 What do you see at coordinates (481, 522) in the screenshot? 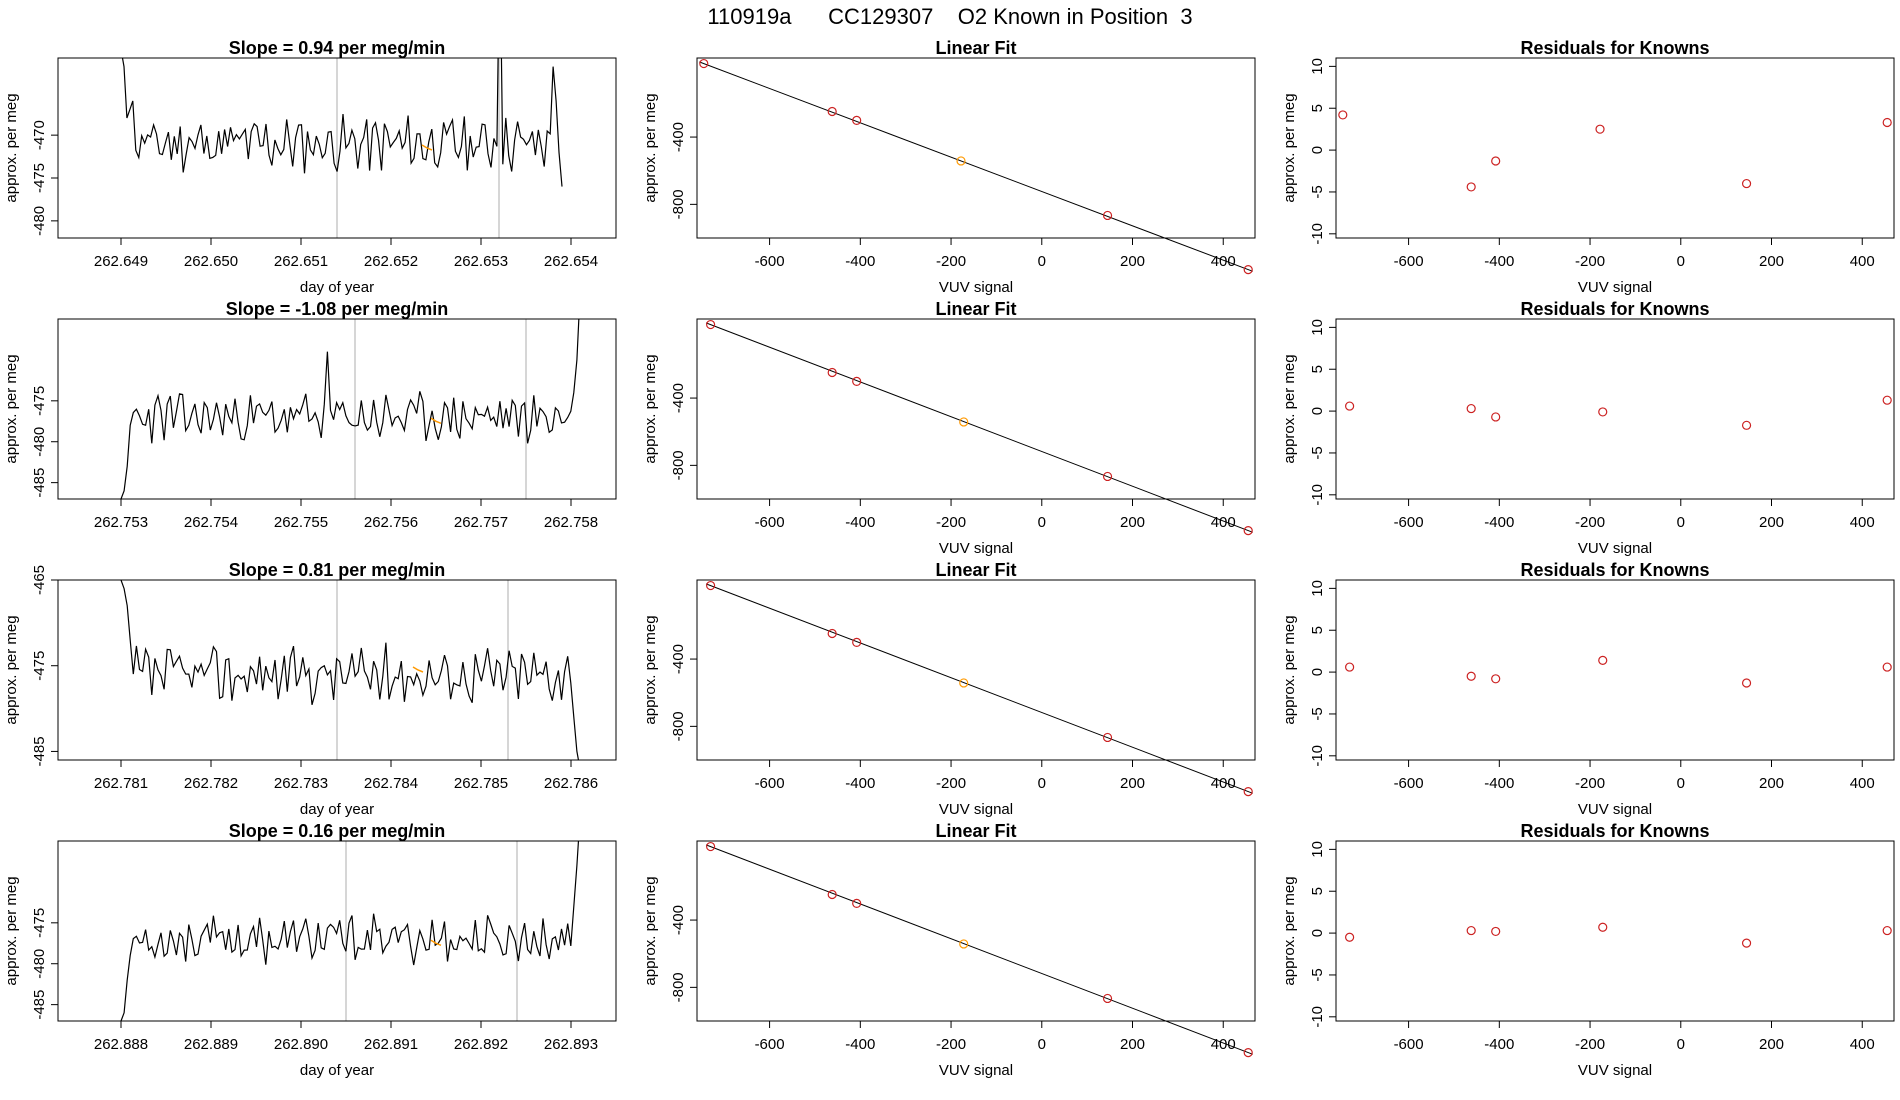
I see `x-tick-label: 262.757` at bounding box center [481, 522].